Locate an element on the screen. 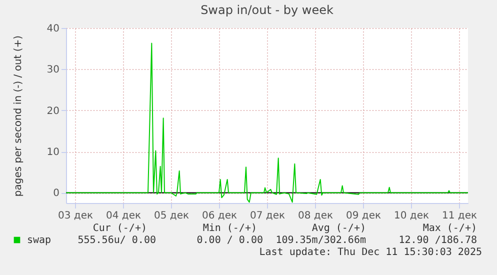  text: 555.56u/ 0.00 is located at coordinates (117, 240).